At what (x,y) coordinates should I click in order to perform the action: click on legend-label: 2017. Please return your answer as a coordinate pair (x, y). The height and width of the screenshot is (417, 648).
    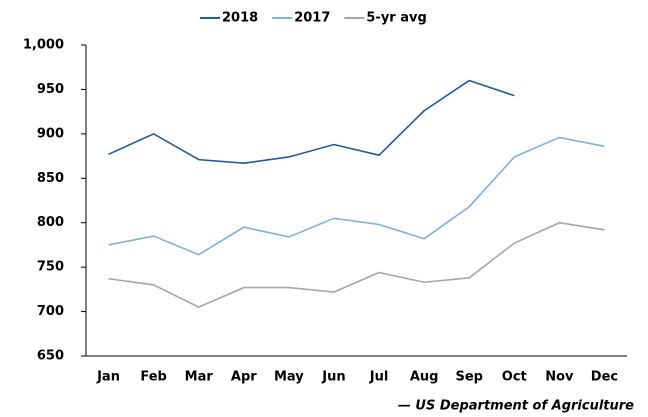
    Looking at the image, I should click on (312, 18).